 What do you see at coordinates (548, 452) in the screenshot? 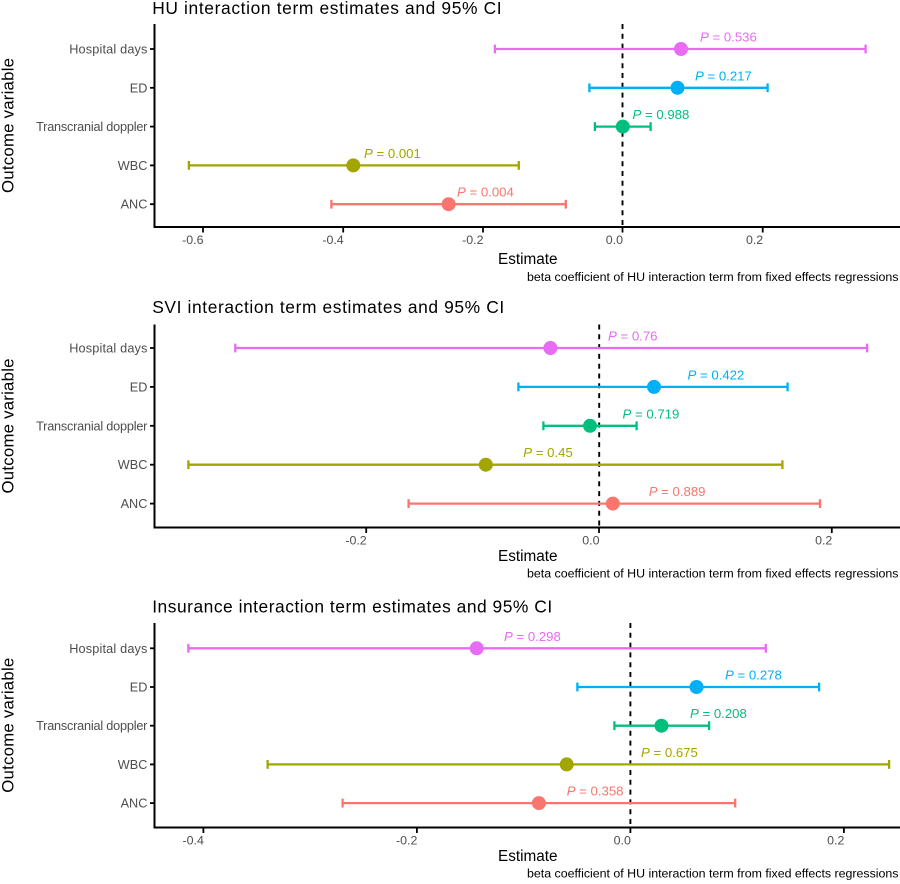
I see `svg-text: P = 0.45` at bounding box center [548, 452].